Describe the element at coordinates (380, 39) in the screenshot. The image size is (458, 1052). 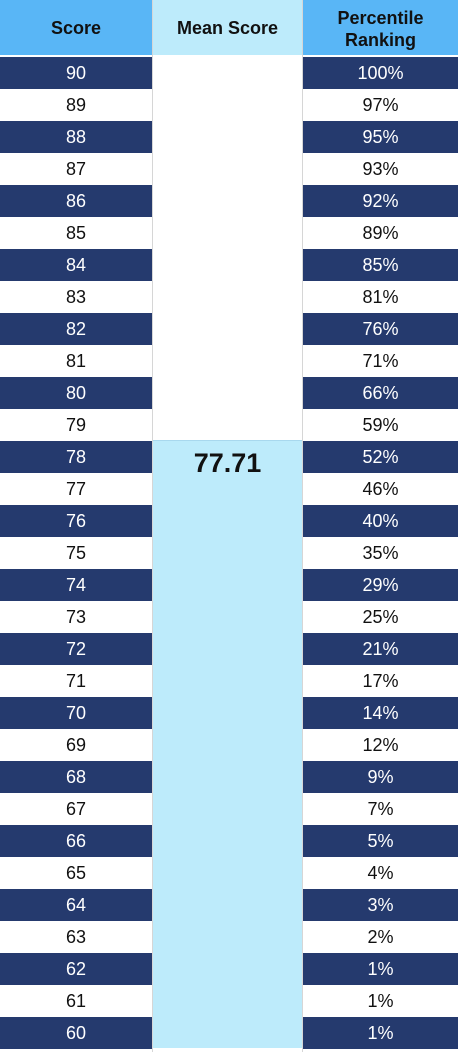
I see `header-percentile-line2: Ranking` at that location.